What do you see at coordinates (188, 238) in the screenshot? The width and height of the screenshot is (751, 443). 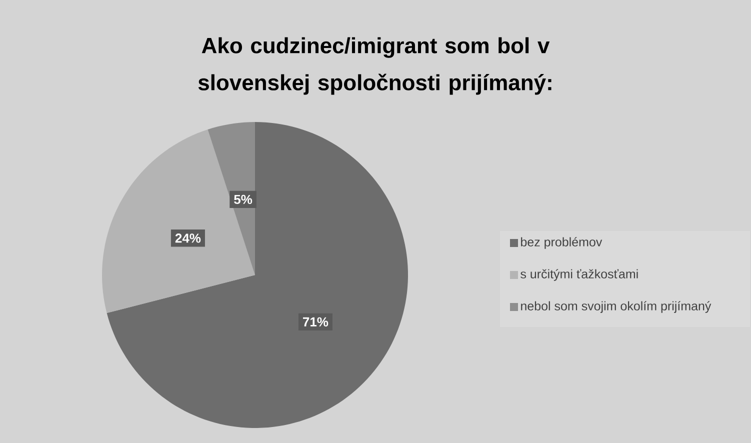 I see `data-label: 24%` at bounding box center [188, 238].